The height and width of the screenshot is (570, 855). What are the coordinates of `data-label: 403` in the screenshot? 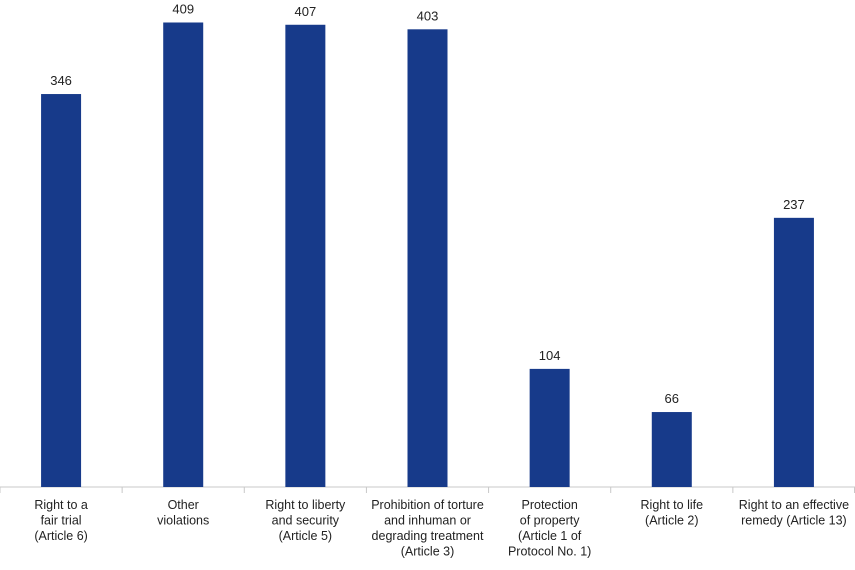 It's located at (428, 15).